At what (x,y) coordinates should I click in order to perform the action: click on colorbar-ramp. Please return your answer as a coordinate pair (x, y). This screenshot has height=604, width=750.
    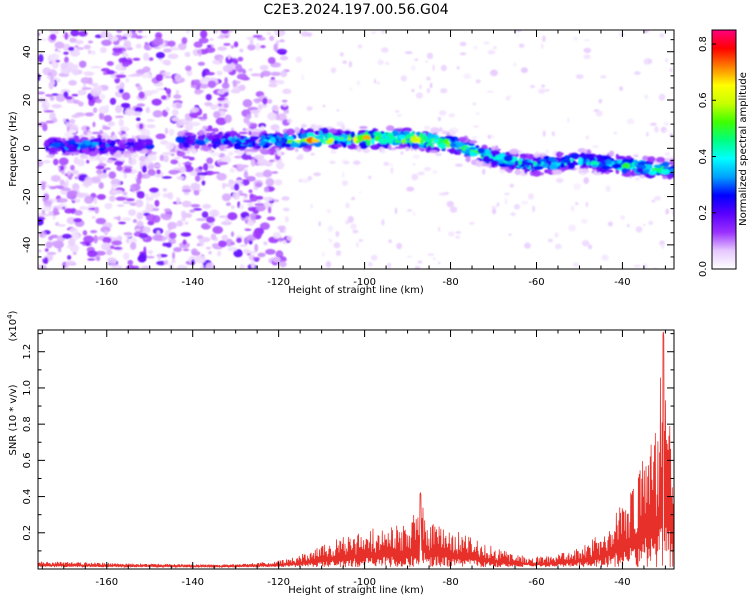
    Looking at the image, I should click on (724, 149).